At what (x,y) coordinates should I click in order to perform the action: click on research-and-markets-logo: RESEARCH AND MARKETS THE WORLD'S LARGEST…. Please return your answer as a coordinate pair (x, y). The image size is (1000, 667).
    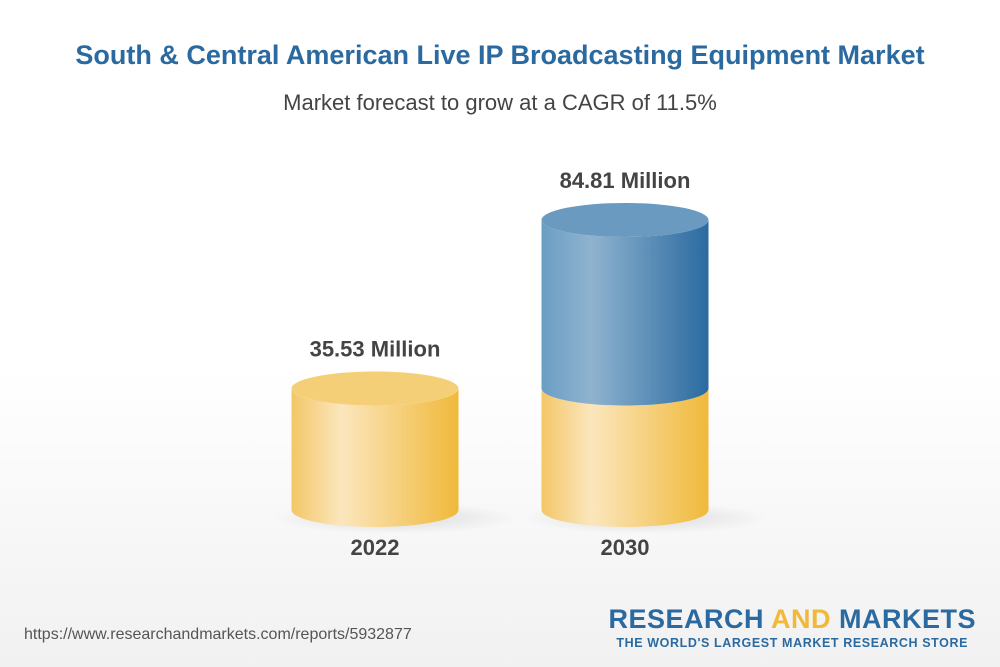
    Looking at the image, I should click on (792, 627).